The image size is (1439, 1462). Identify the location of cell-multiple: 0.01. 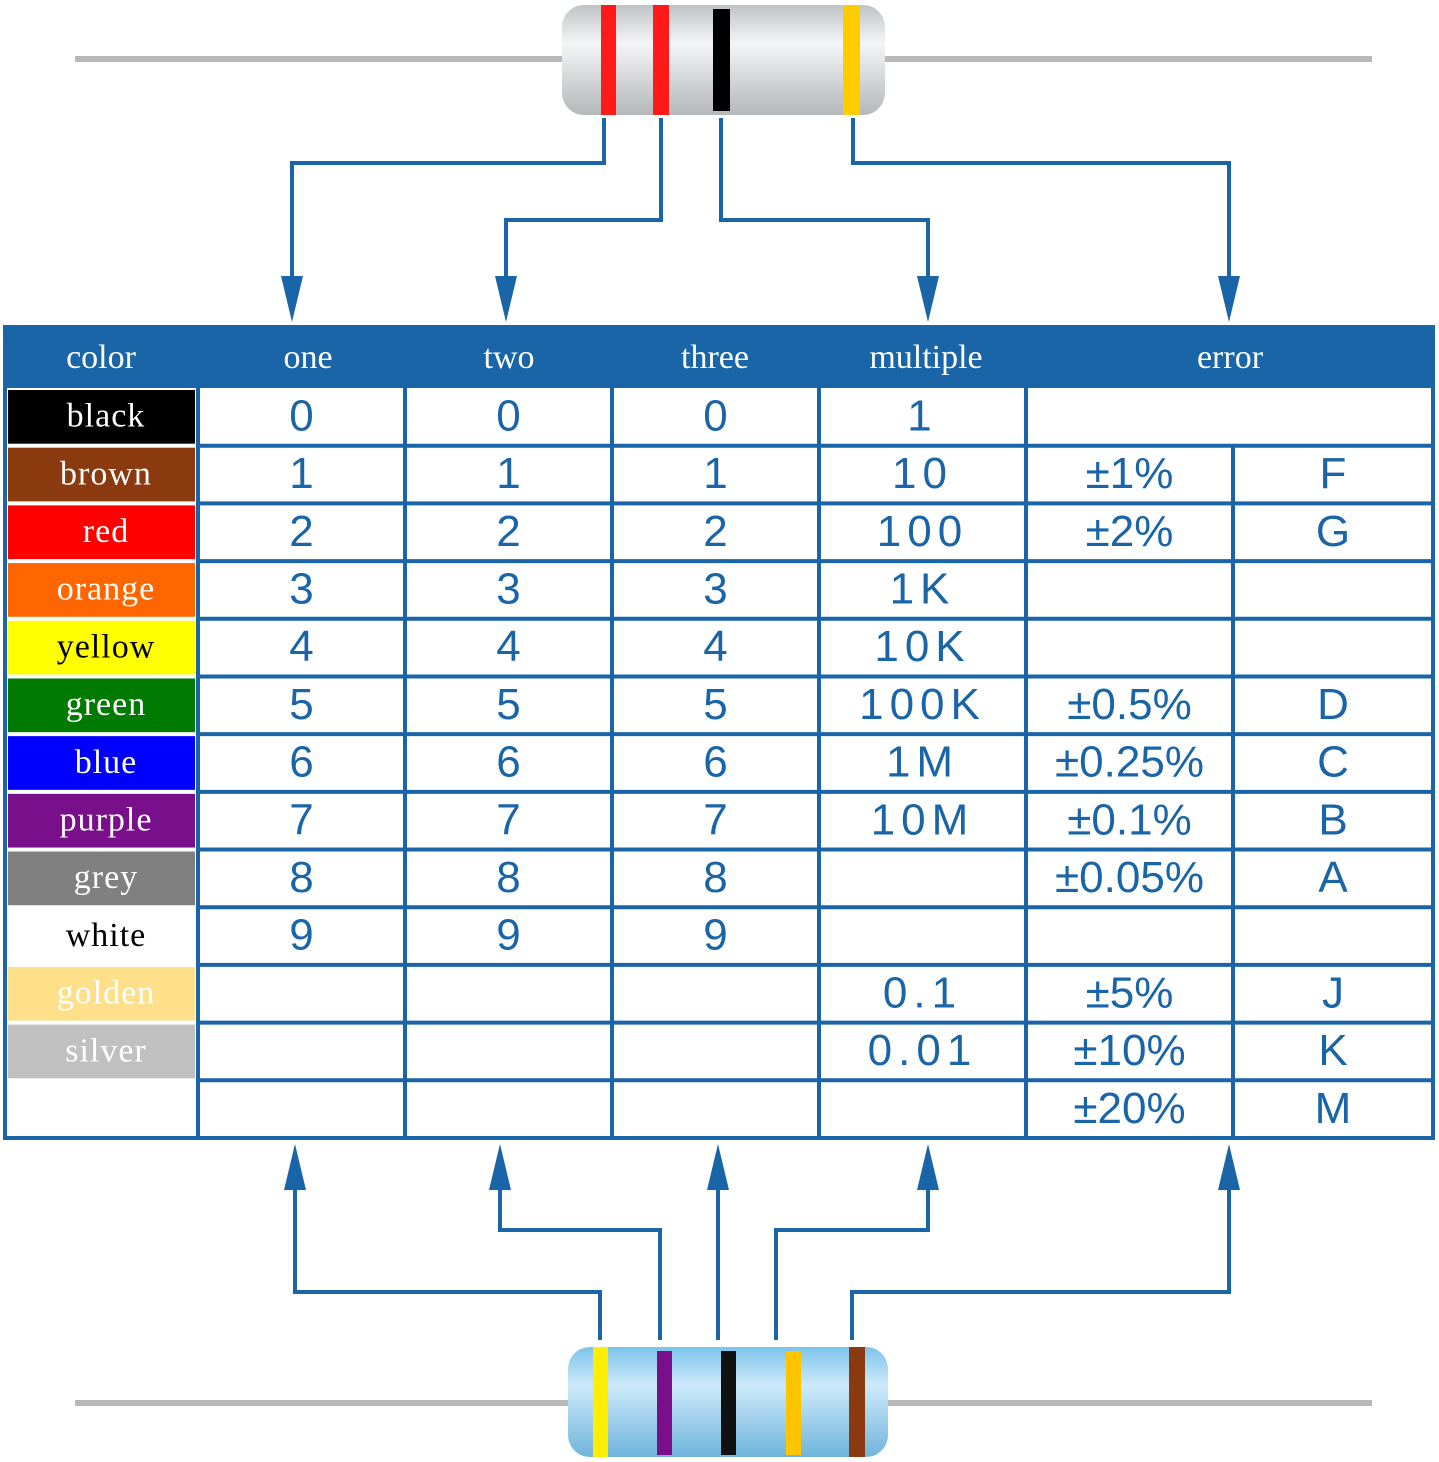
(923, 1050).